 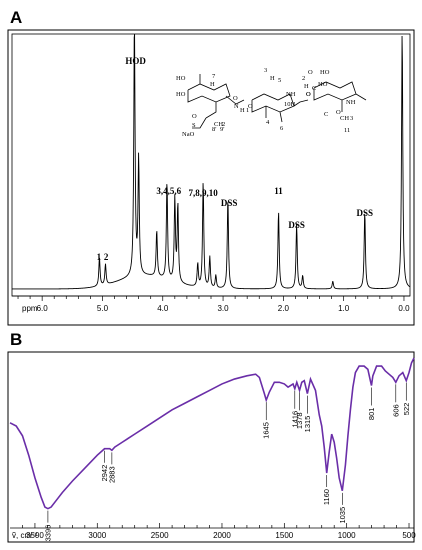 What do you see at coordinates (43, 308) in the screenshot?
I see `panel-a-x-tick-label: 6.0` at bounding box center [43, 308].